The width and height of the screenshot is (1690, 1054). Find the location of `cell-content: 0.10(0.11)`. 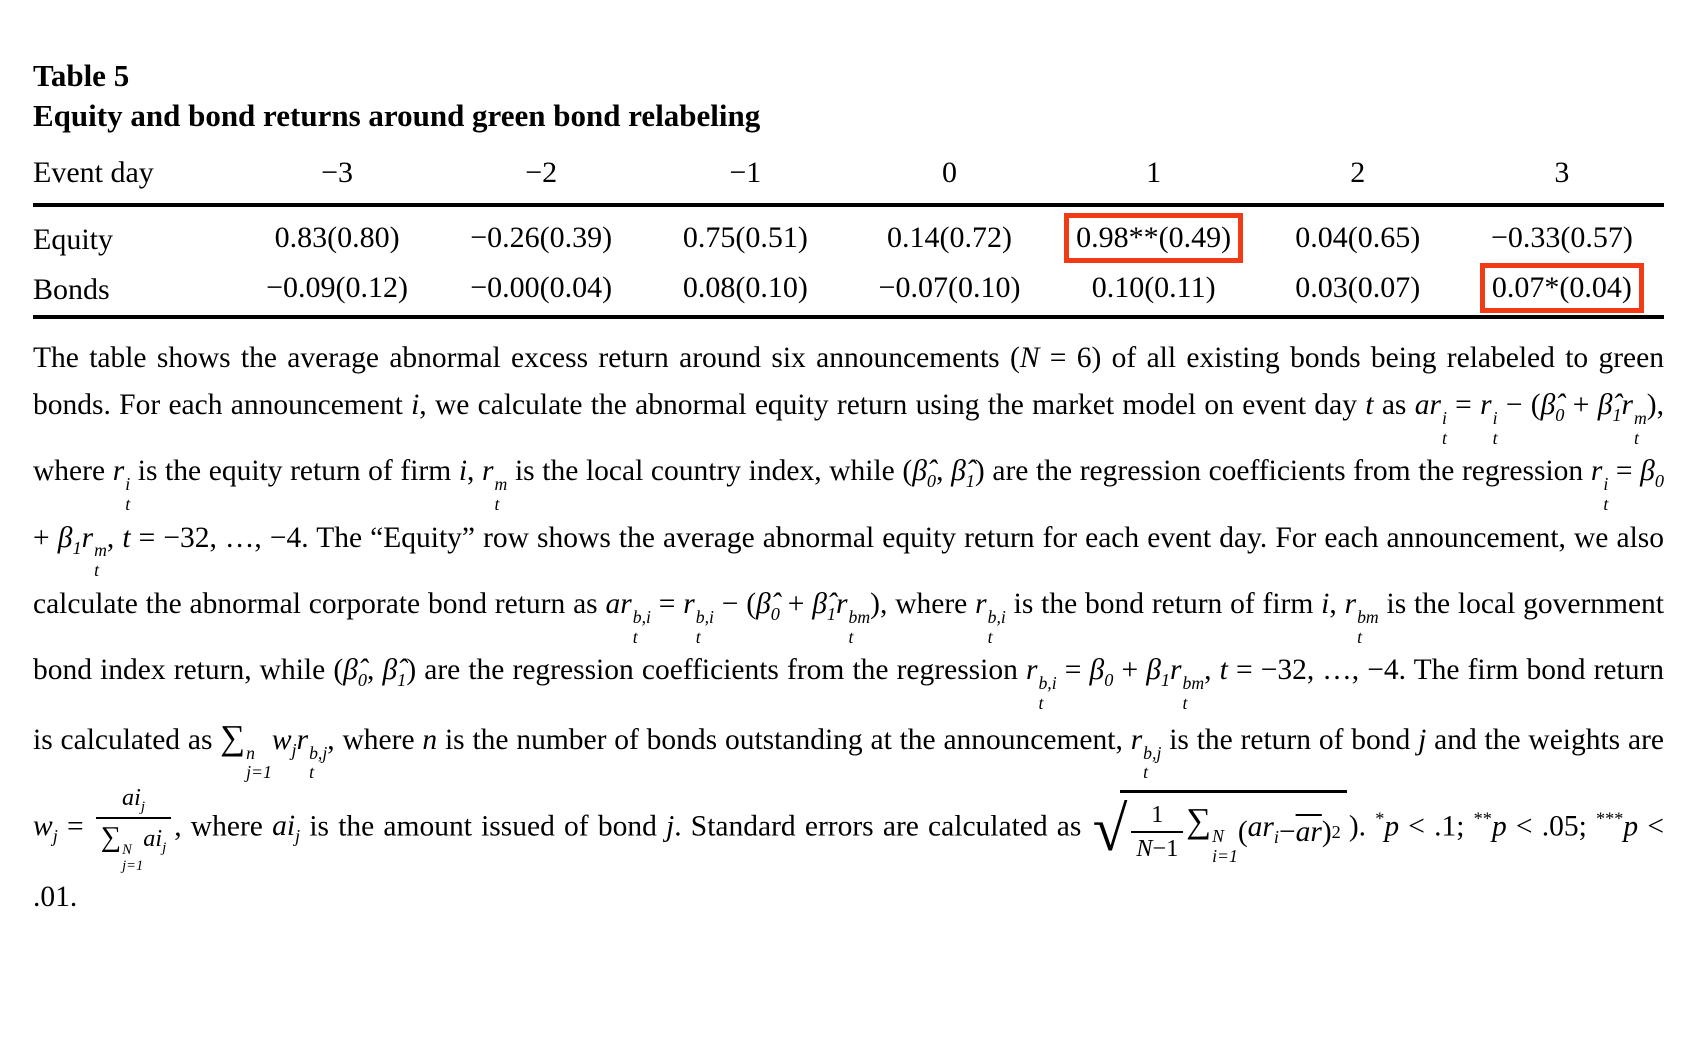

cell-content: 0.10(0.11) is located at coordinates (1154, 288).